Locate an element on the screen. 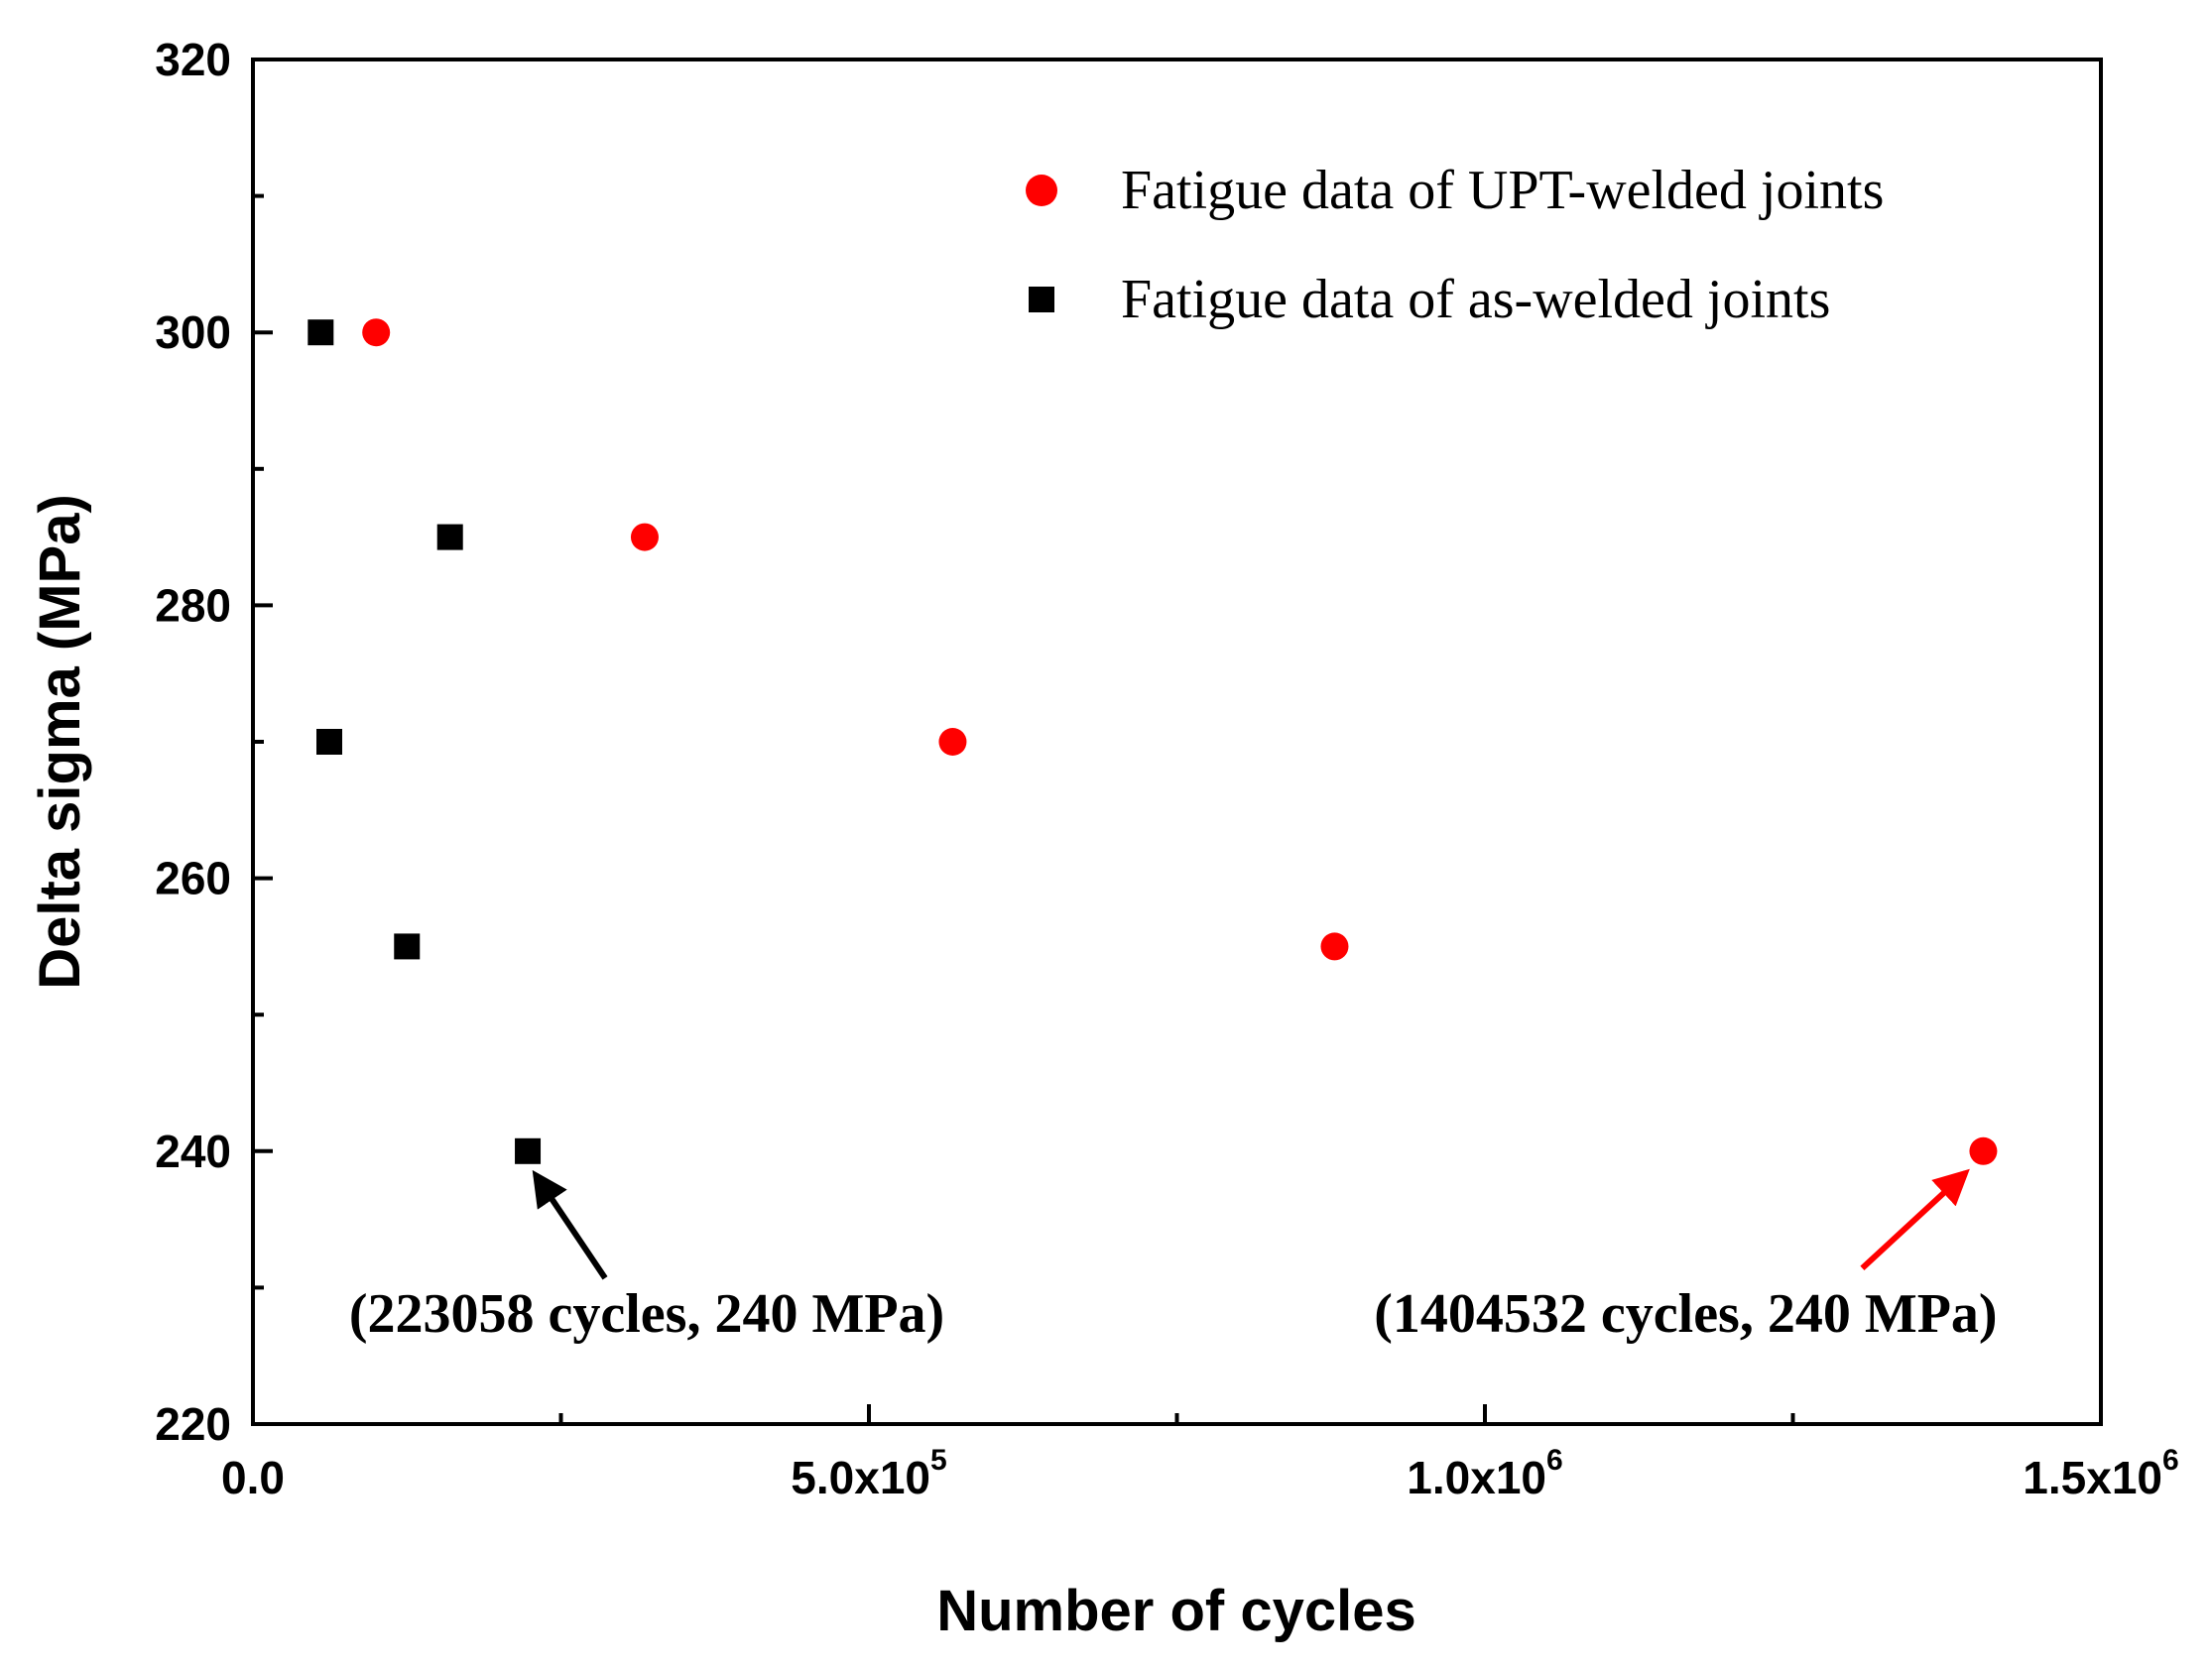  x-tick-label: 1.0x10⁶ is located at coordinates (1484, 1473).